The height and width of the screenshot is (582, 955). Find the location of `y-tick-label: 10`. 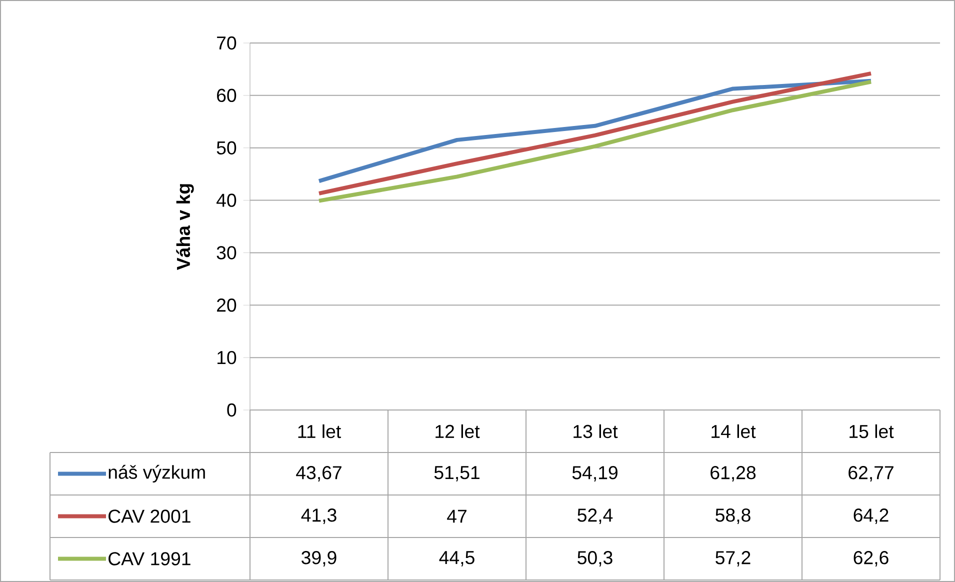

y-tick-label: 10 is located at coordinates (227, 357).